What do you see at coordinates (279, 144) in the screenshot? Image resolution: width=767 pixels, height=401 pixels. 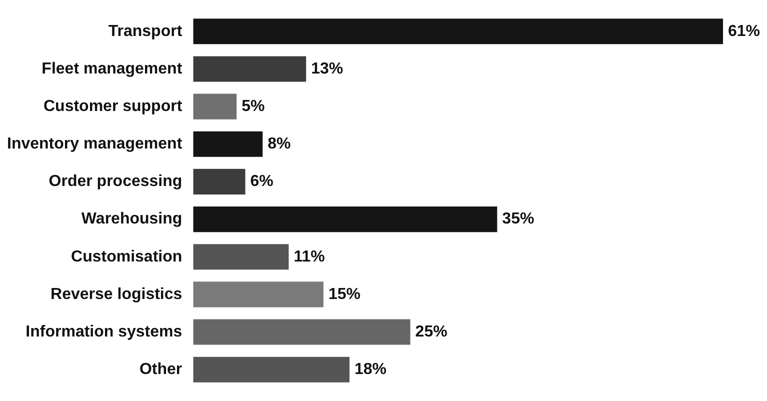 I see `data-label: 8%` at bounding box center [279, 144].